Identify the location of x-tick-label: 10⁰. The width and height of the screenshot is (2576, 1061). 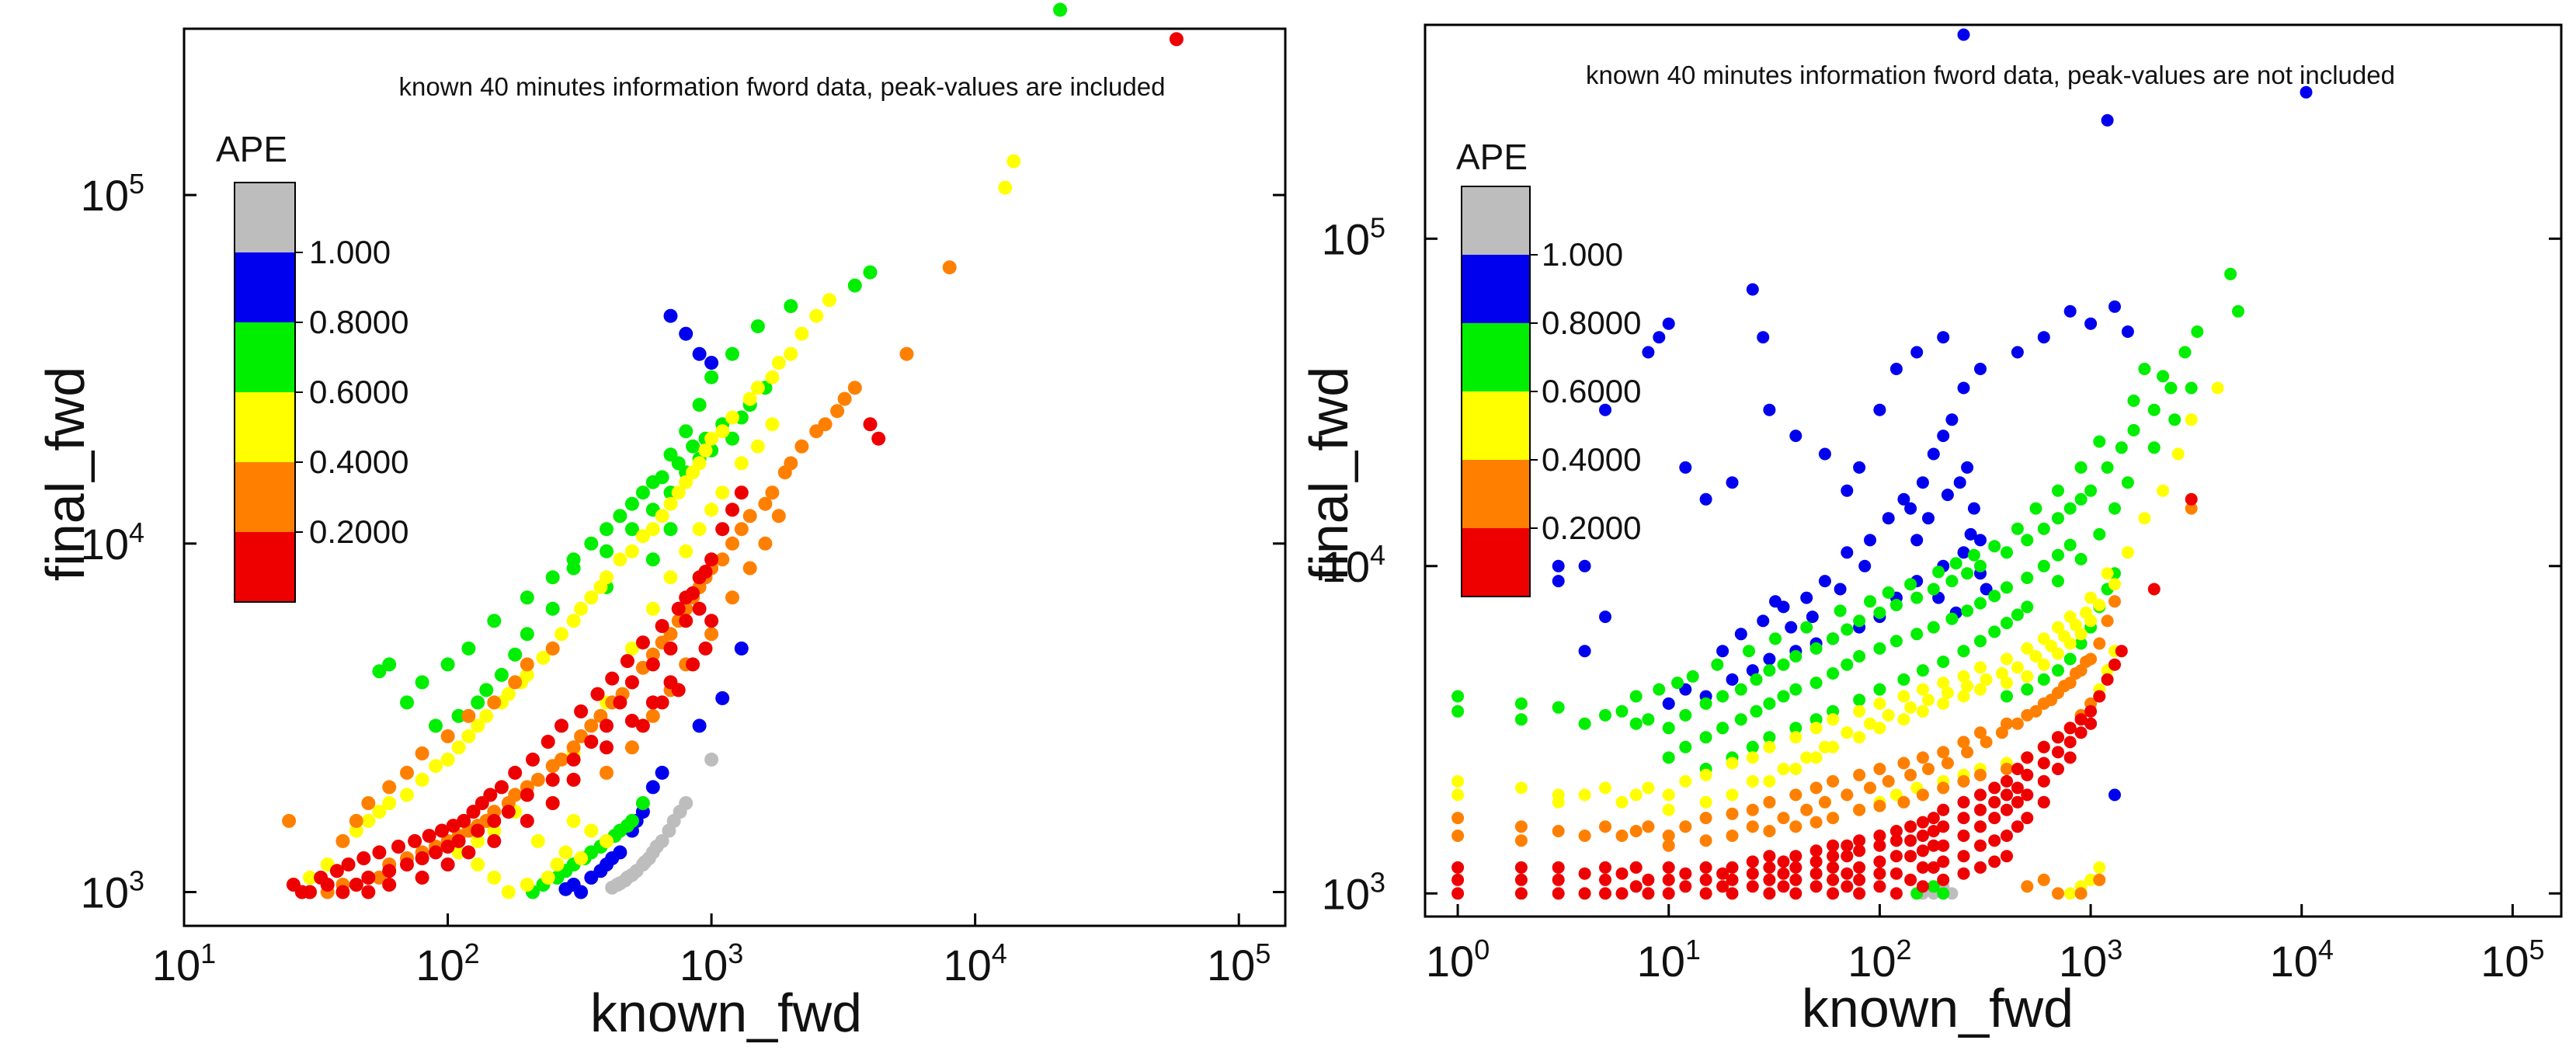
(1458, 960).